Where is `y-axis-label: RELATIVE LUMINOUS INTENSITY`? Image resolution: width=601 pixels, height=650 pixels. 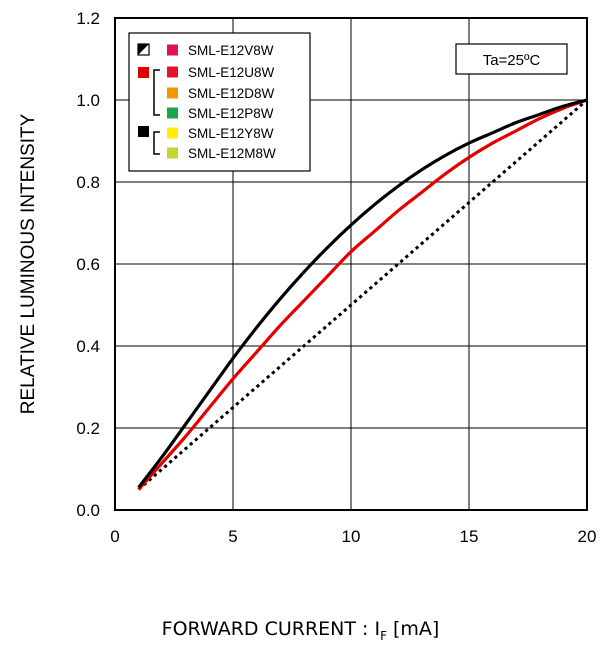
y-axis-label: RELATIVE LUMINOUS INTENSITY is located at coordinates (28, 263).